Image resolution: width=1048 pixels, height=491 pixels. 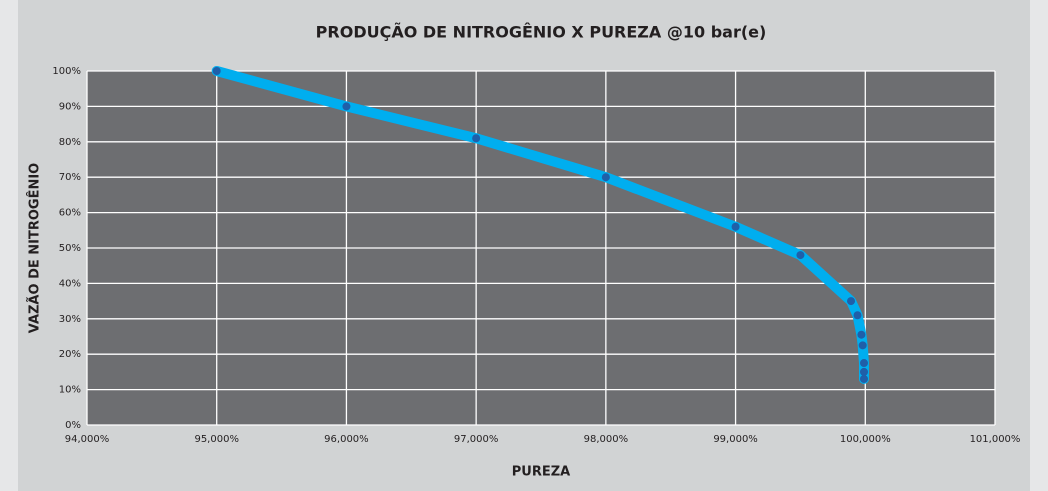 I want to click on y-axis-label: VAZÃO DE NITROGÊNIO, so click(x=35, y=248).